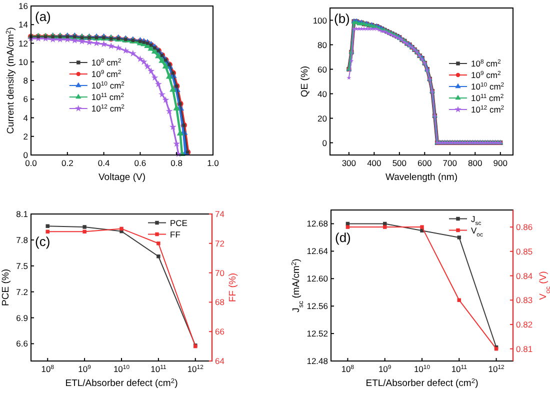  I want to click on annotation: (c), so click(42, 241).